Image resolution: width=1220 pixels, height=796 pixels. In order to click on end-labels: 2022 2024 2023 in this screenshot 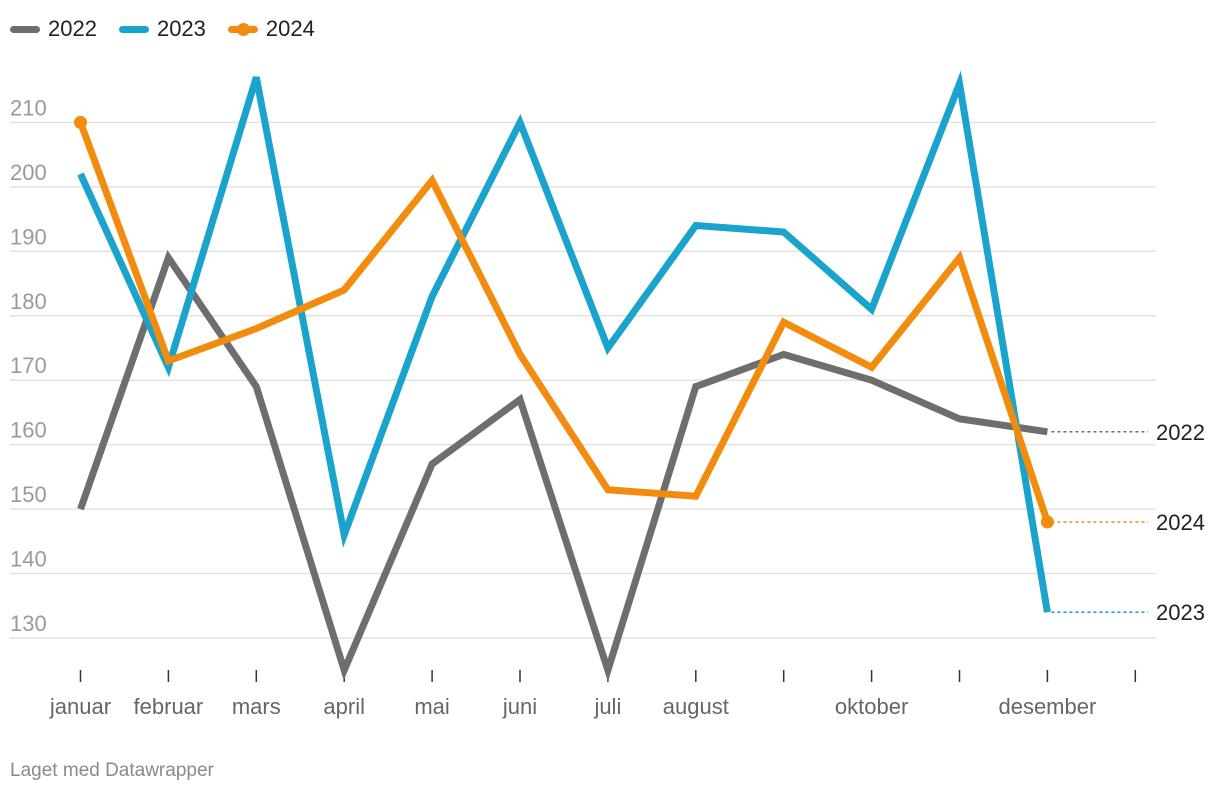, I will do `click(1128, 522)`.